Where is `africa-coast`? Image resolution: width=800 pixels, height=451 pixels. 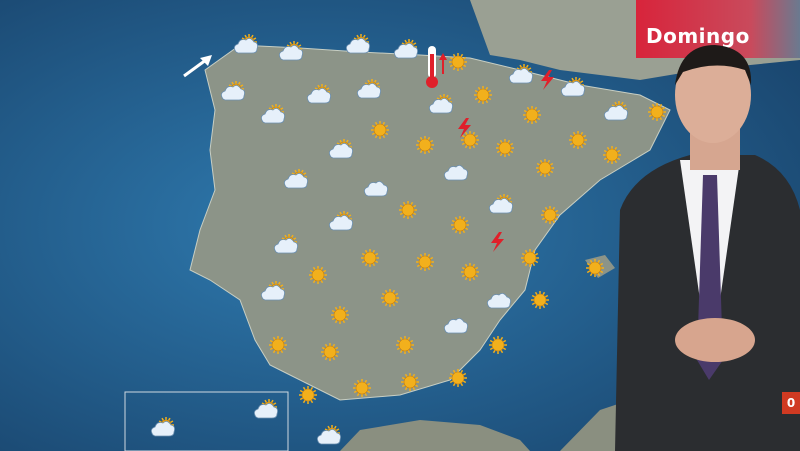
africa-coast is located at coordinates (510, 420).